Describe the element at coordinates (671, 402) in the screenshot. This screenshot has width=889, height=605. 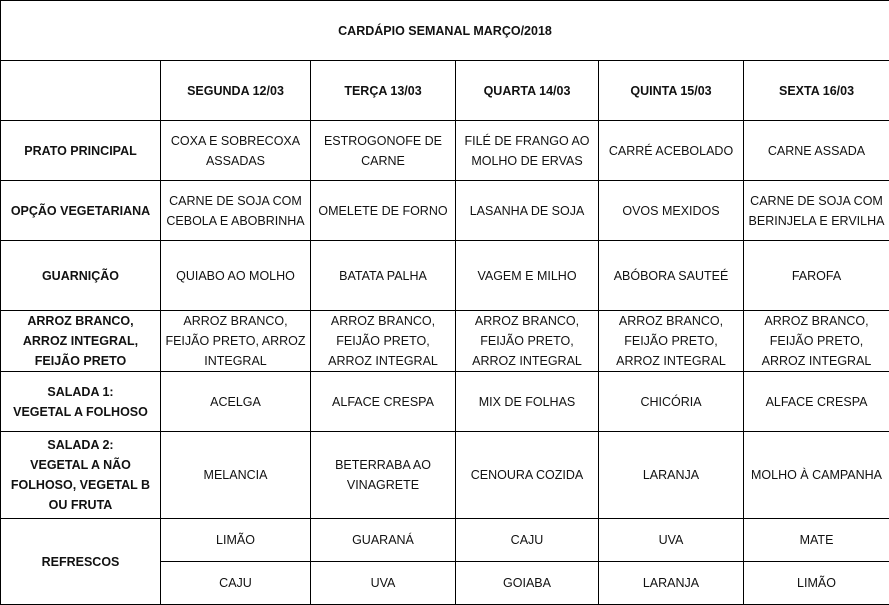
I see `menu-cell: CHICÓRIA` at that location.